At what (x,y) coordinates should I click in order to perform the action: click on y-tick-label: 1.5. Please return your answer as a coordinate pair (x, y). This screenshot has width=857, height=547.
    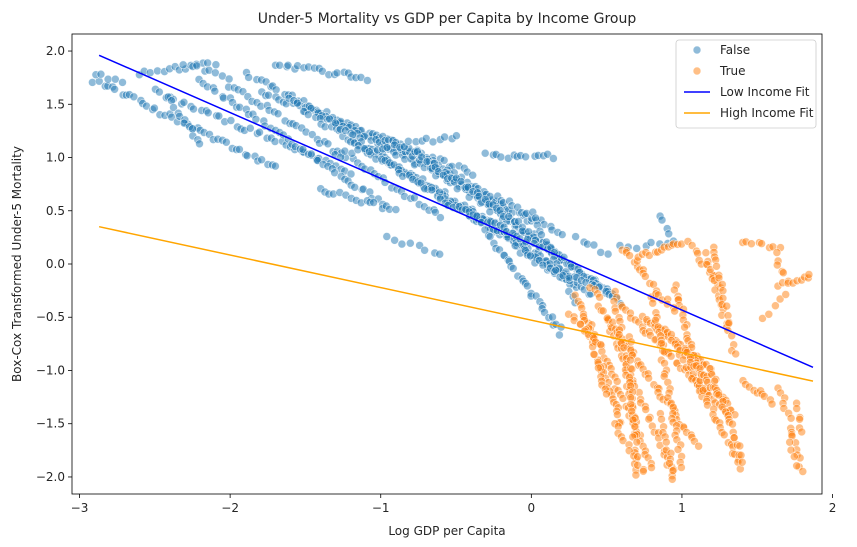
    Looking at the image, I should click on (55, 104).